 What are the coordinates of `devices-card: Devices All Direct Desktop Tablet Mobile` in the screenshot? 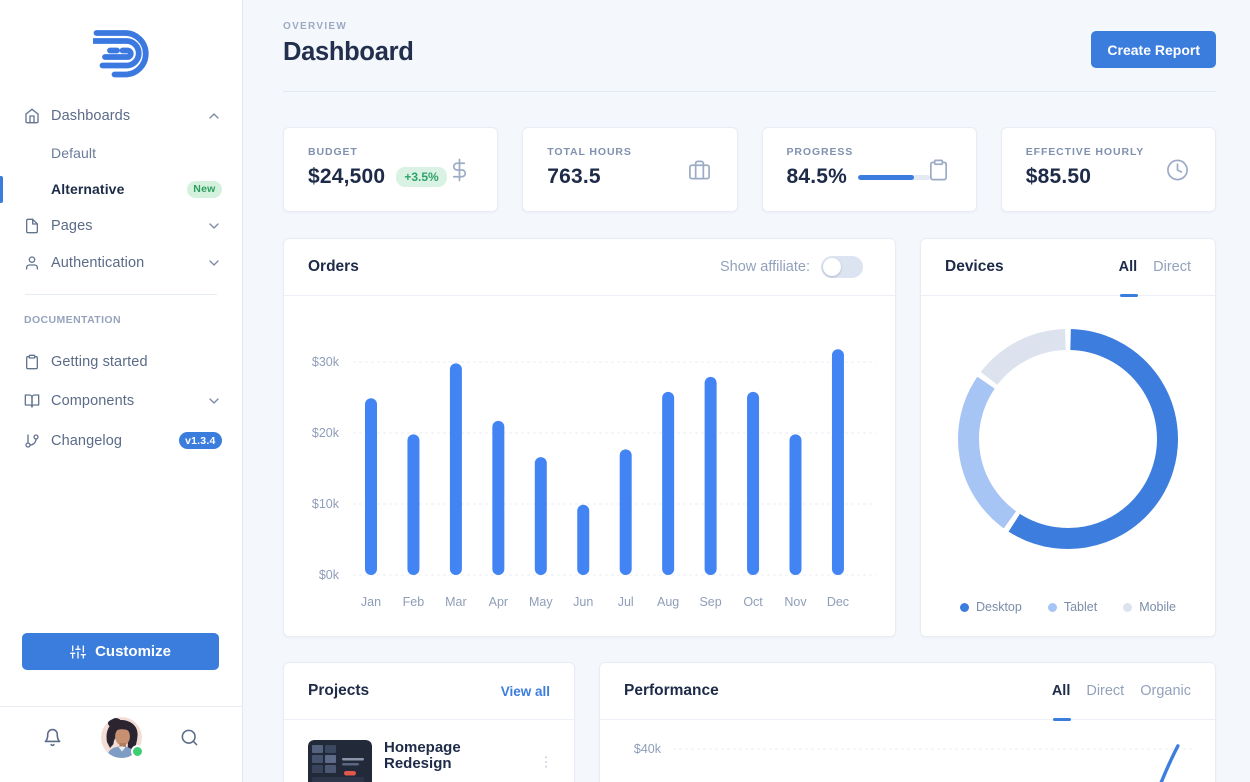 It's located at (1068, 437).